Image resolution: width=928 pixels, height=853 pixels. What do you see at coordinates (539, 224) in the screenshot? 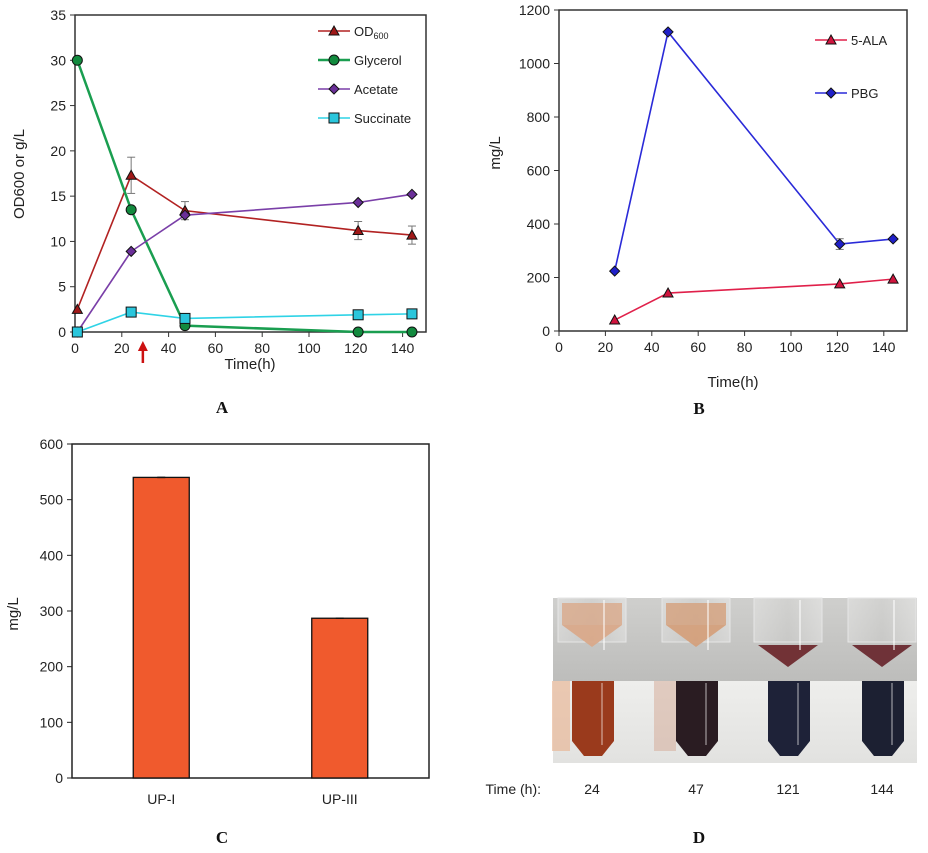
I see `y-tick-label: 400` at bounding box center [539, 224].